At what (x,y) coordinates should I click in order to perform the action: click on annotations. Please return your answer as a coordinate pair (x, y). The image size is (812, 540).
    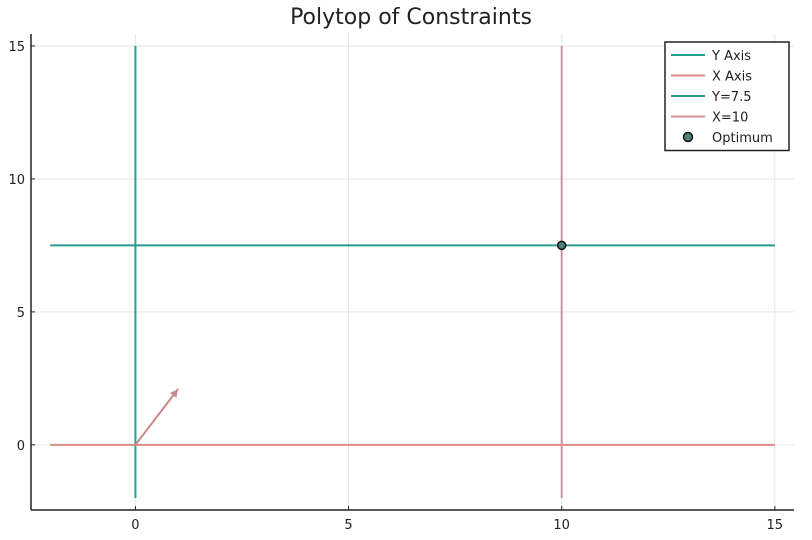
    Looking at the image, I should click on (156, 417).